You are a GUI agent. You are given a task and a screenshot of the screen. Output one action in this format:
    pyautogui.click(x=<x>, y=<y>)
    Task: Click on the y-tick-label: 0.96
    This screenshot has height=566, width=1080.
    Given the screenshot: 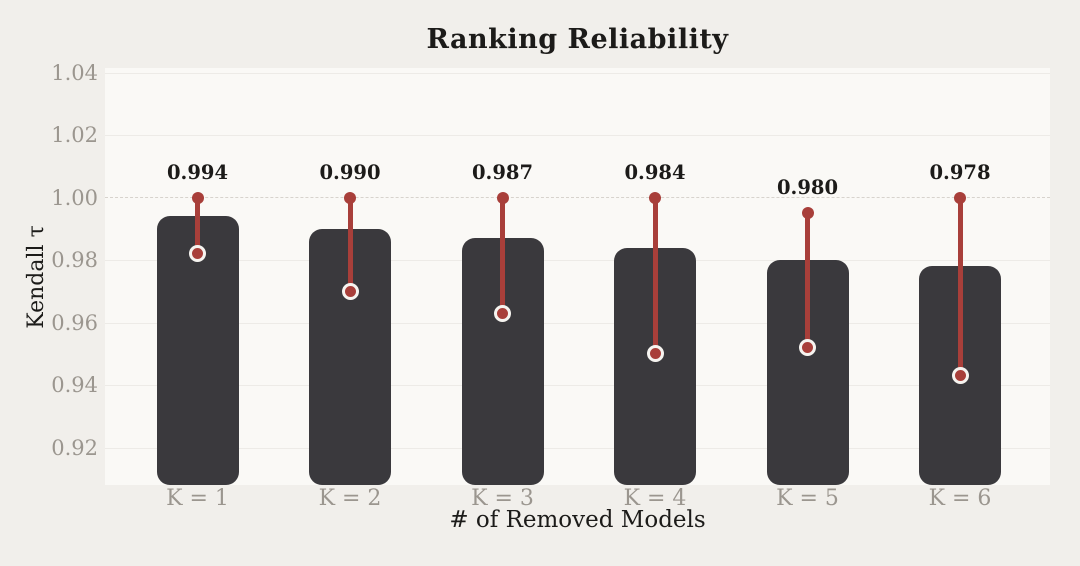 What is the action you would take?
    pyautogui.click(x=74, y=322)
    